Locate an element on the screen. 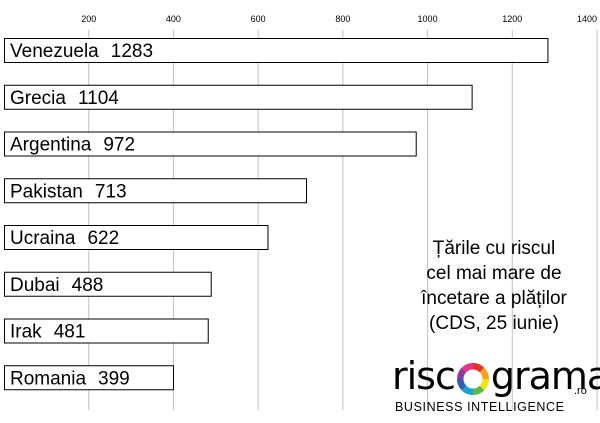 This screenshot has height=423, width=600. bar-group-venezuela: Venezuela 1283 is located at coordinates (276, 50).